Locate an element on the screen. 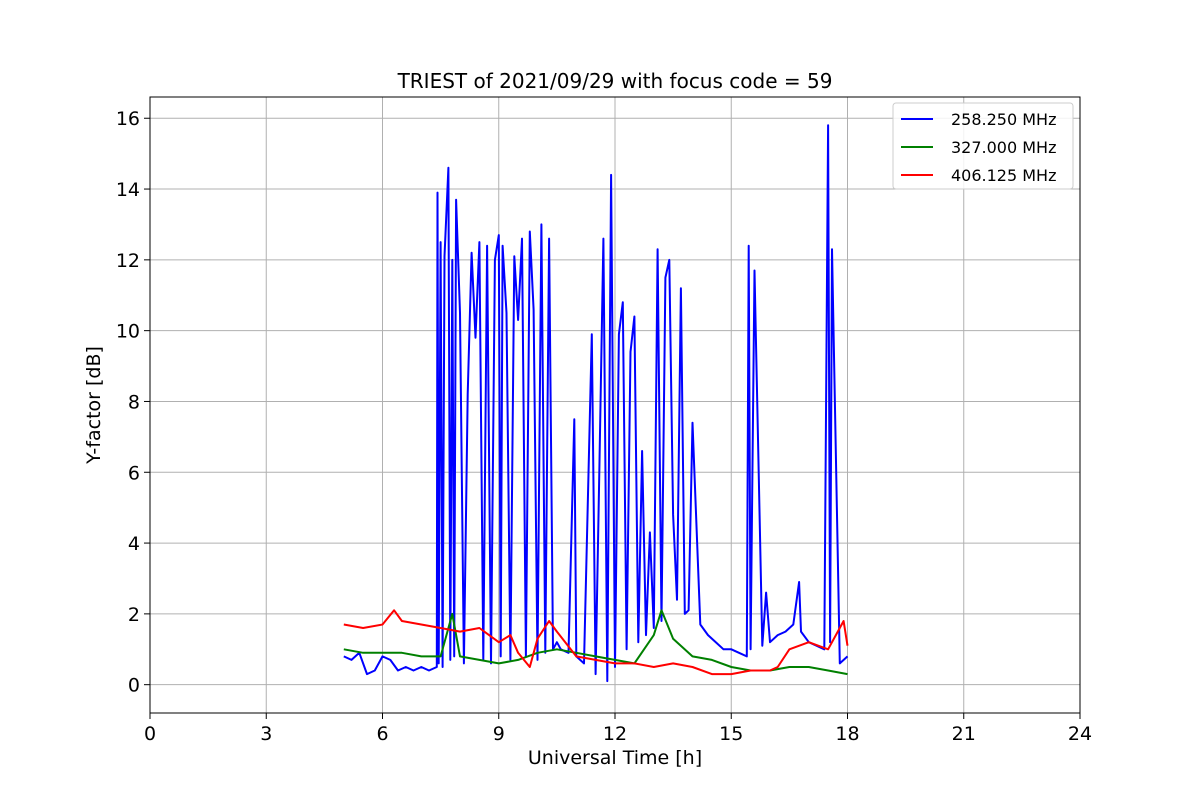 The height and width of the screenshot is (800, 1200). y-tick-label: 4 is located at coordinates (134, 544).